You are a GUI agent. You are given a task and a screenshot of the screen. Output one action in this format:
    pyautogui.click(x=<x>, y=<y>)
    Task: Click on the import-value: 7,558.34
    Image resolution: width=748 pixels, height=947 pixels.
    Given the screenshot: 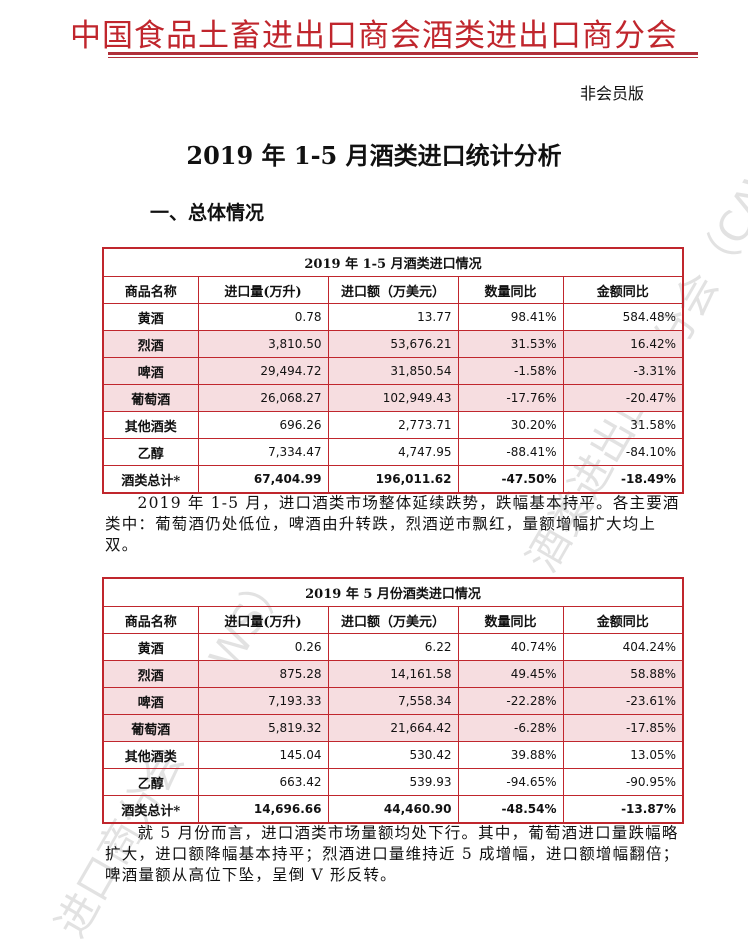 What is the action you would take?
    pyautogui.click(x=393, y=701)
    